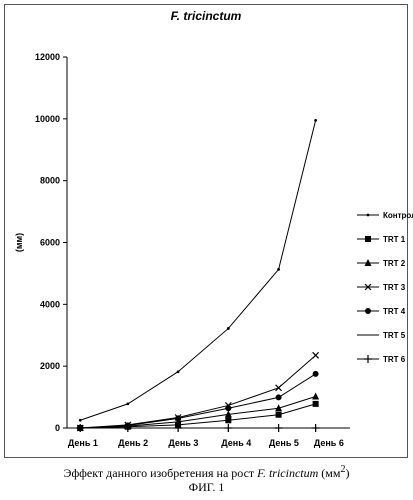  What do you see at coordinates (394, 239) in the screenshot?
I see `legend-label: TRT 1` at bounding box center [394, 239].